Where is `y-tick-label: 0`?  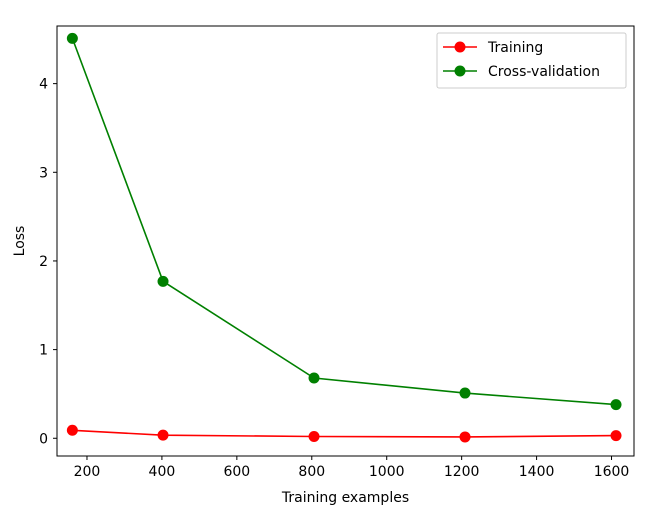
y-tick-label: 0 is located at coordinates (43, 439).